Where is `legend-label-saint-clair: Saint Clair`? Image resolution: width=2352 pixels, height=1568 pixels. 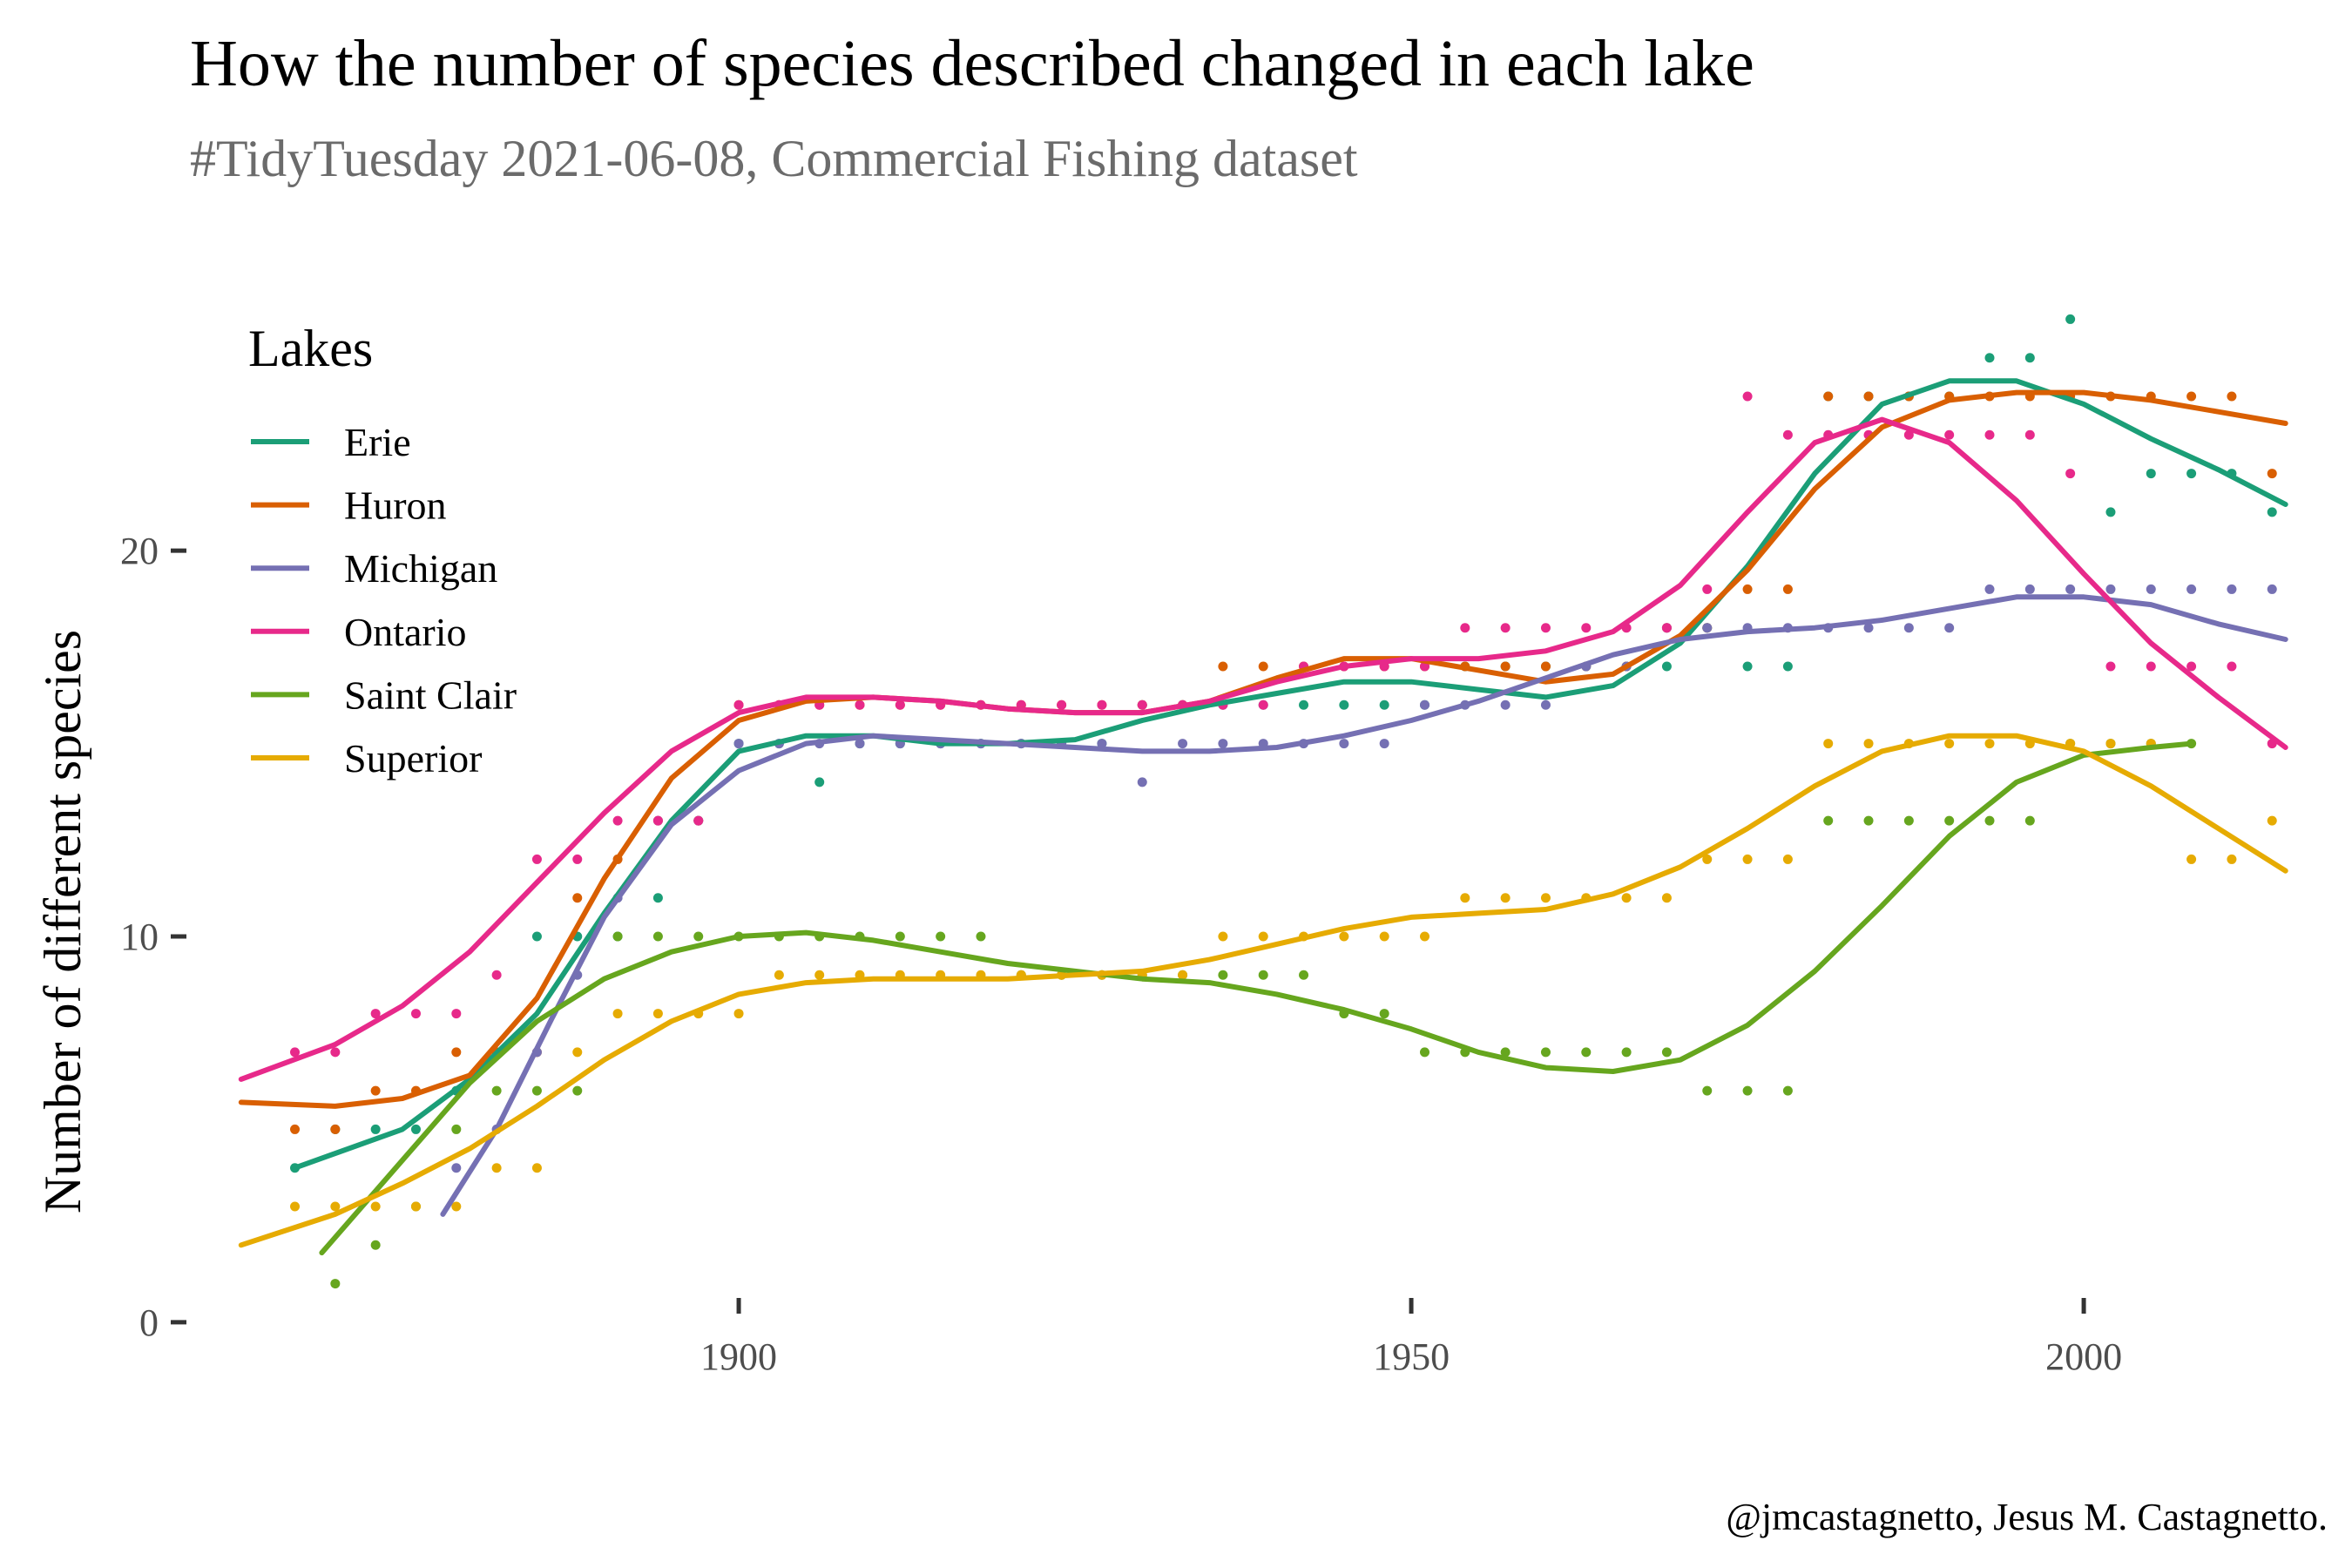
legend-label-saint-clair: Saint Clair is located at coordinates (430, 694).